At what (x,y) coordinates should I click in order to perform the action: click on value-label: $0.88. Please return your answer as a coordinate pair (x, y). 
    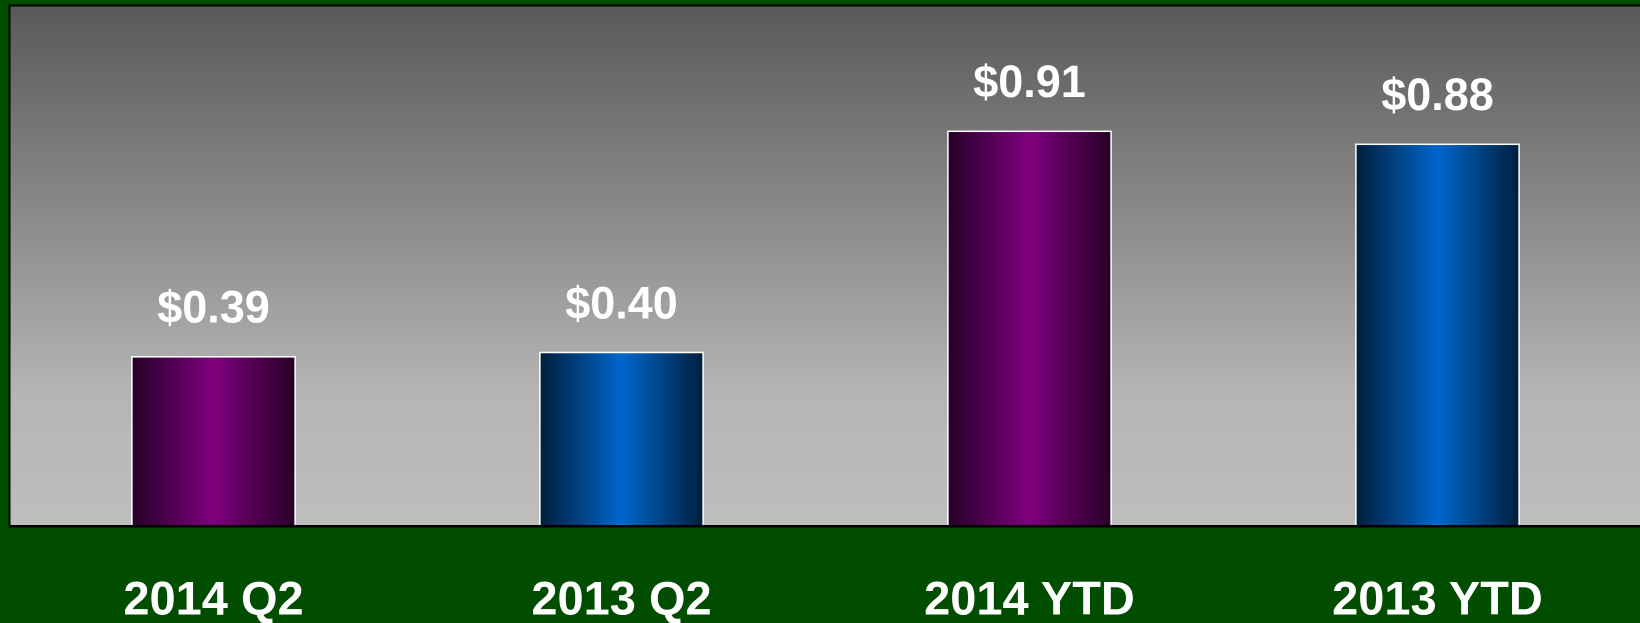
    Looking at the image, I should click on (1437, 94).